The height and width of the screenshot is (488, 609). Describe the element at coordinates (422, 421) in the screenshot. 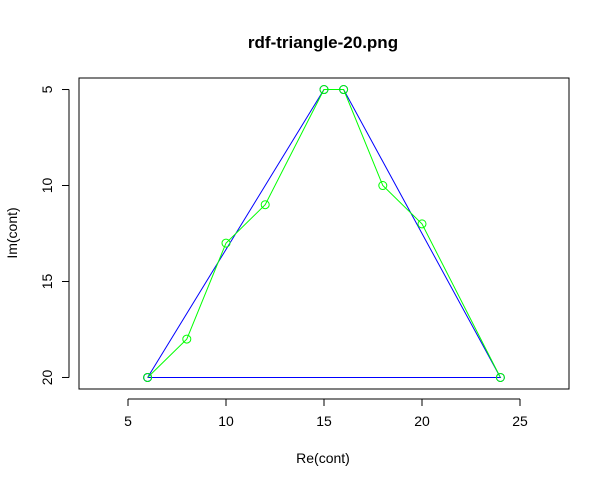

I see `x-tick-label: 20` at that location.